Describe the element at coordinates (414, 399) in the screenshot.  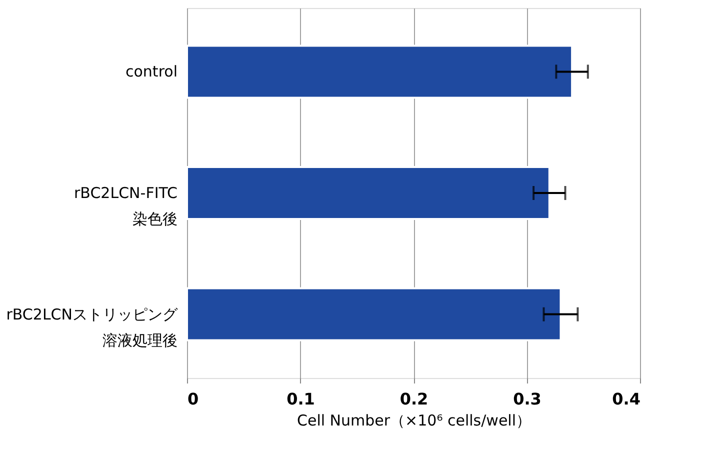
I see `x-tick-label: 0.2` at that location.